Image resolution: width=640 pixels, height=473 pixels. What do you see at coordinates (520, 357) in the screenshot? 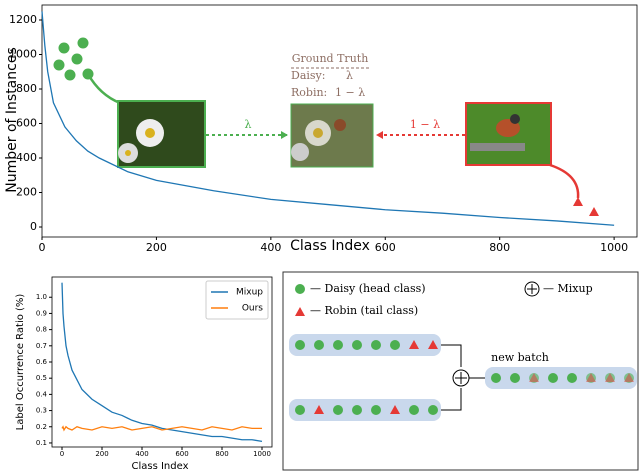
I see `new-batch-label: new batch` at bounding box center [520, 357].